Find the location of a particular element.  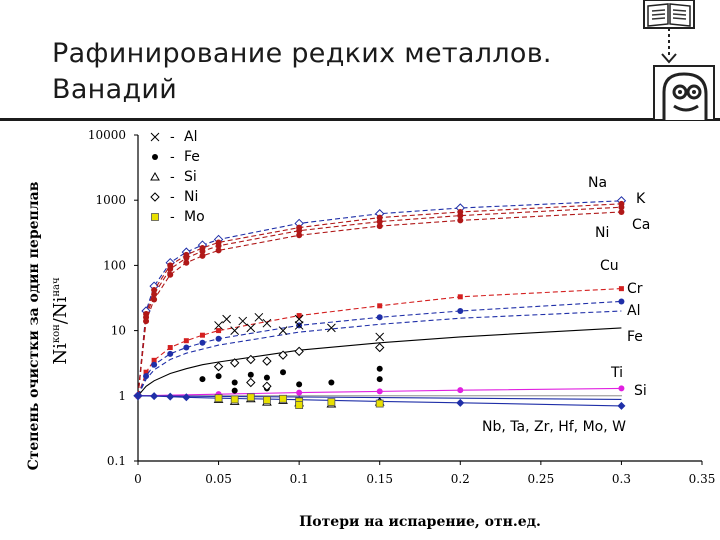

y-tick-label: 100 is located at coordinates (114, 265).